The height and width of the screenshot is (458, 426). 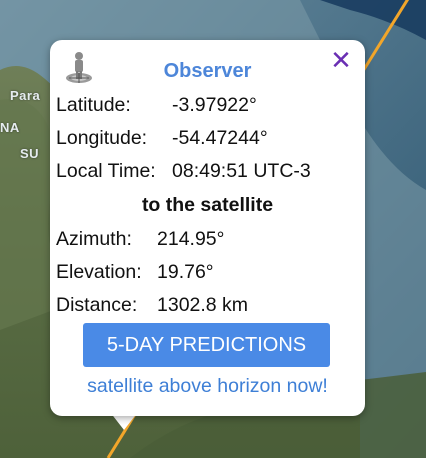 I want to click on satellite-status-link: satellite above horizon now!, so click(x=207, y=386).